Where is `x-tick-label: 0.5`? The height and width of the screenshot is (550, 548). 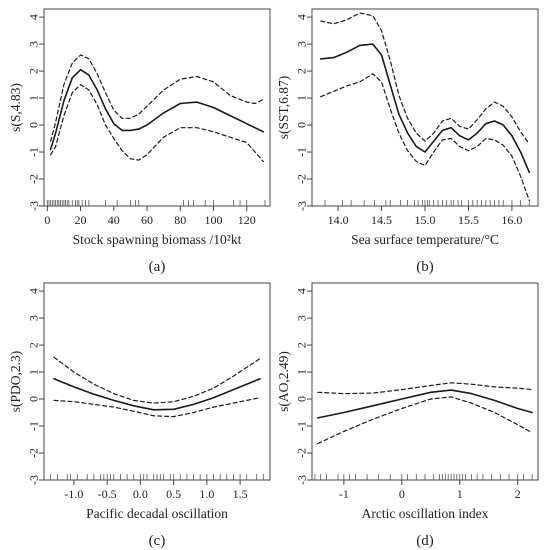
x-tick-label: 0.5 is located at coordinates (173, 494).